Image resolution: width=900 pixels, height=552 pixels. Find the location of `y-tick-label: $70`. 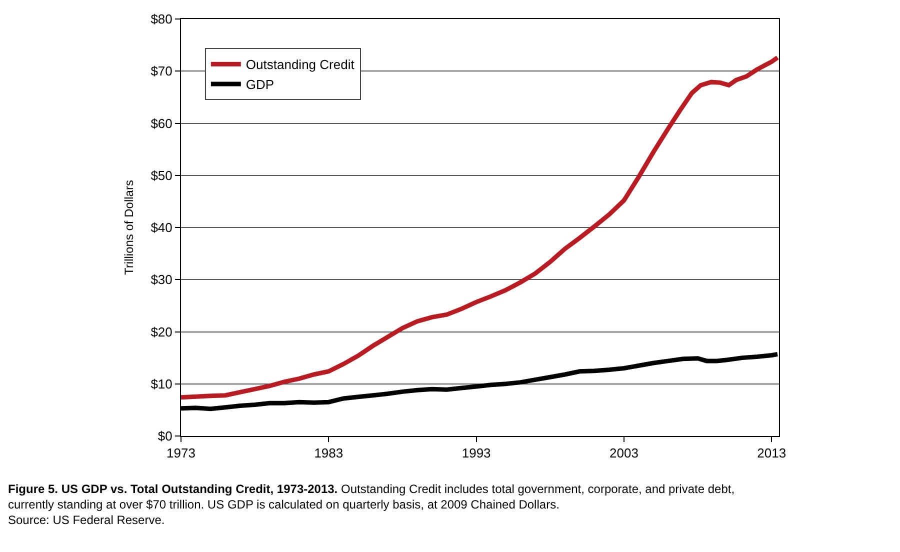

y-tick-label: $70 is located at coordinates (161, 71).